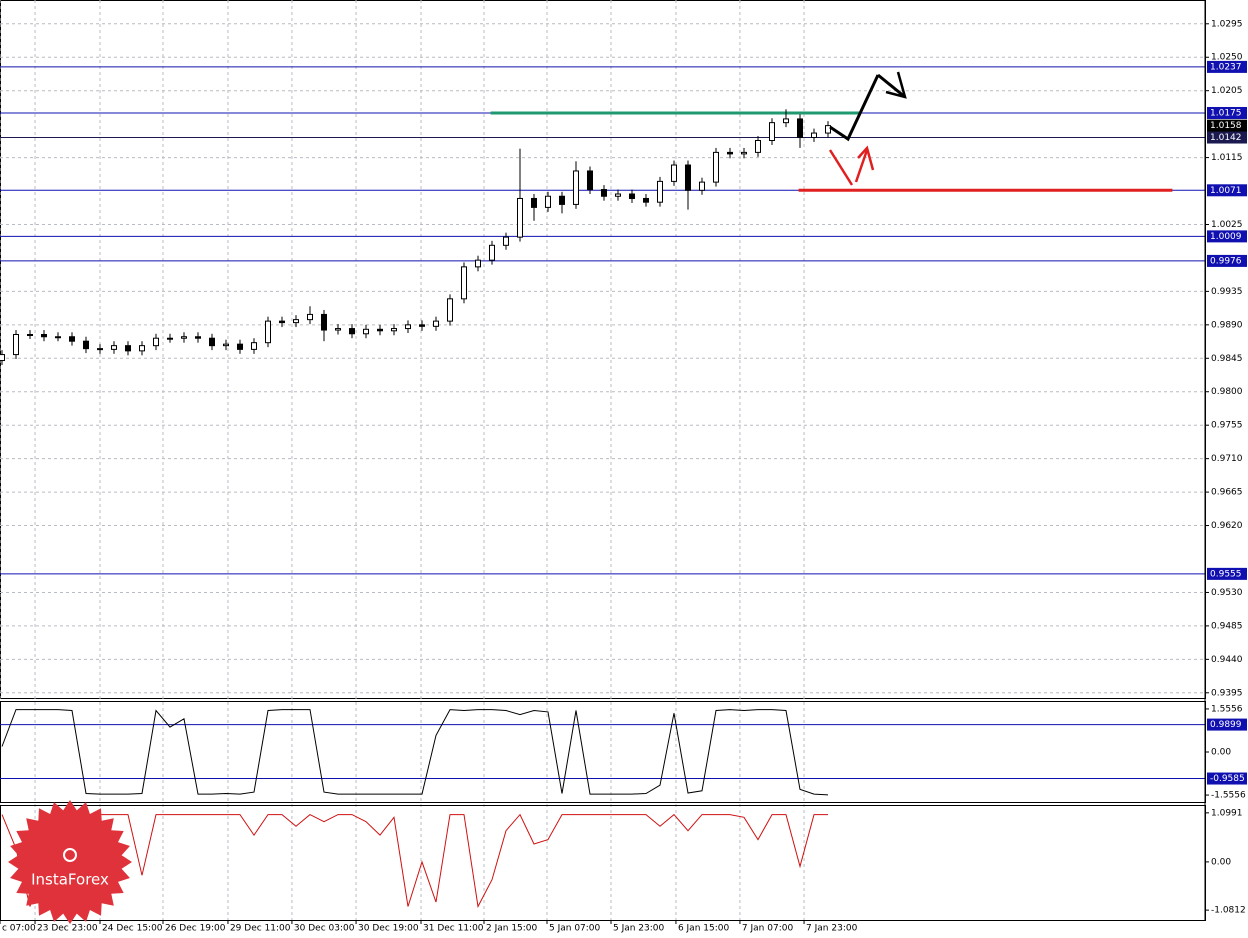 This screenshot has height=938, width=1248. What do you see at coordinates (414, 862) in the screenshot?
I see `indicator-line` at bounding box center [414, 862].